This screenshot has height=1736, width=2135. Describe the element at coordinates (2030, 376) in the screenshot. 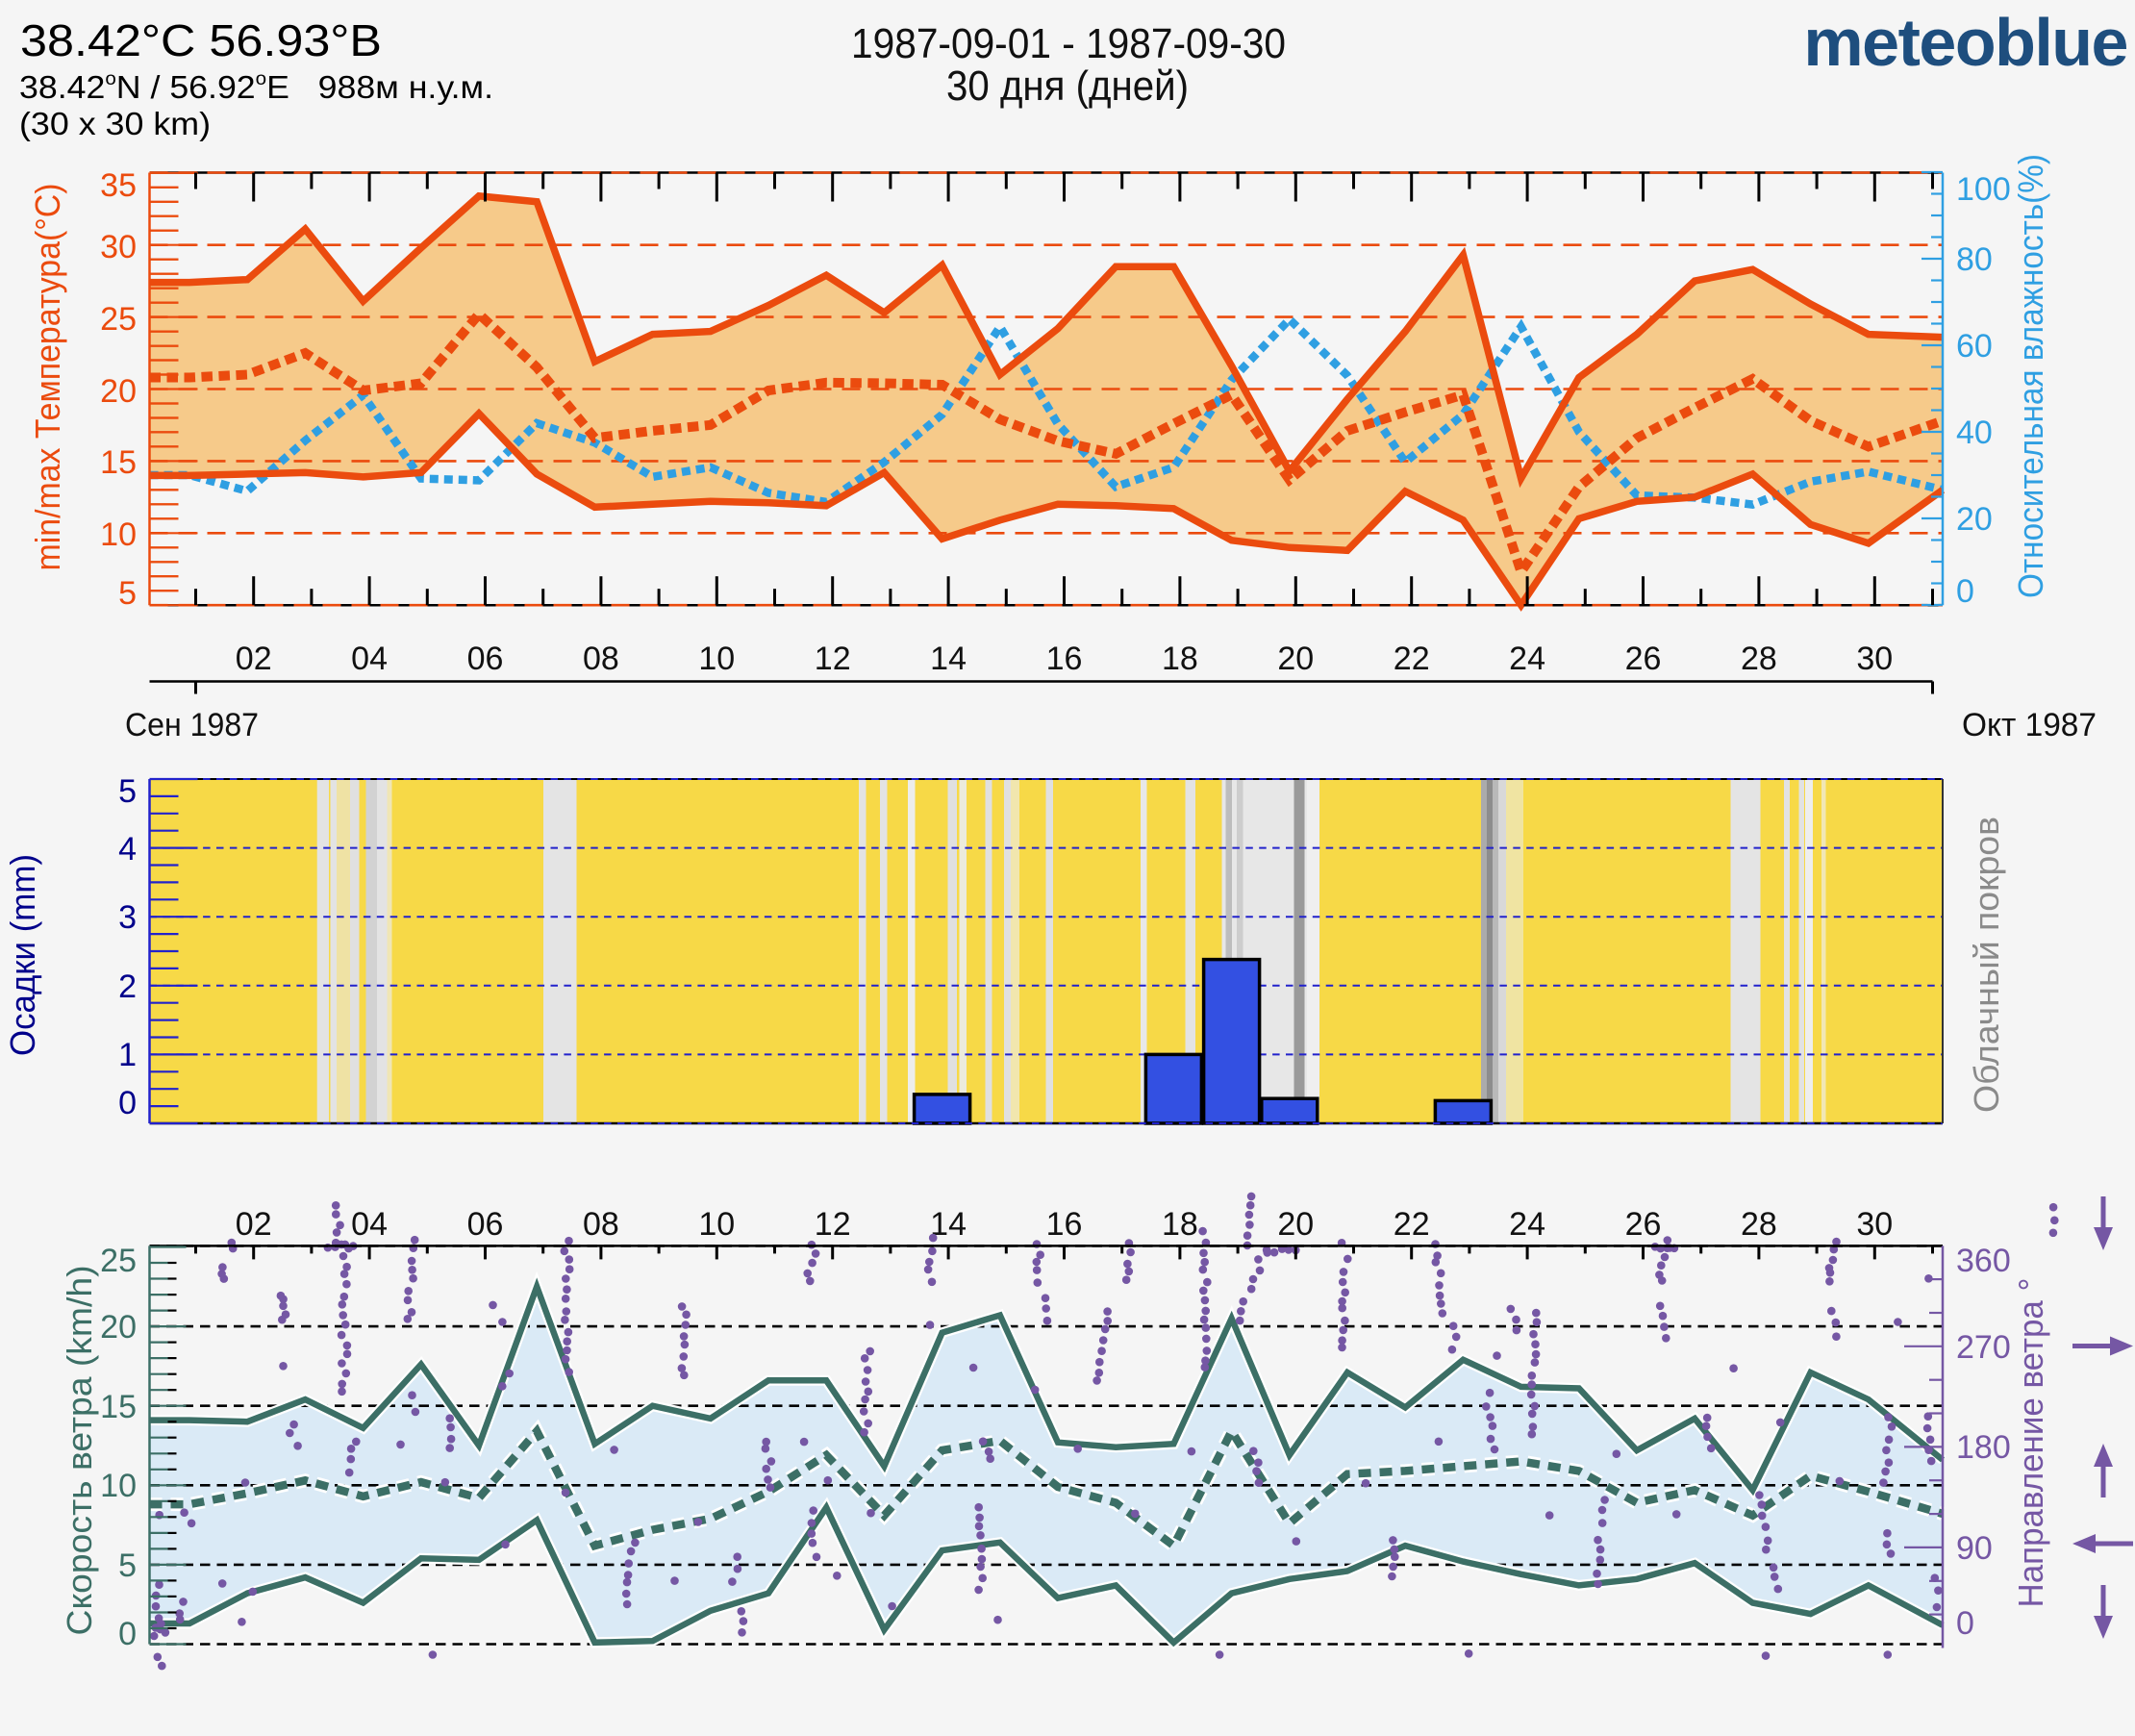

I see `svg-text: Относительная влажность(%)` at that location.